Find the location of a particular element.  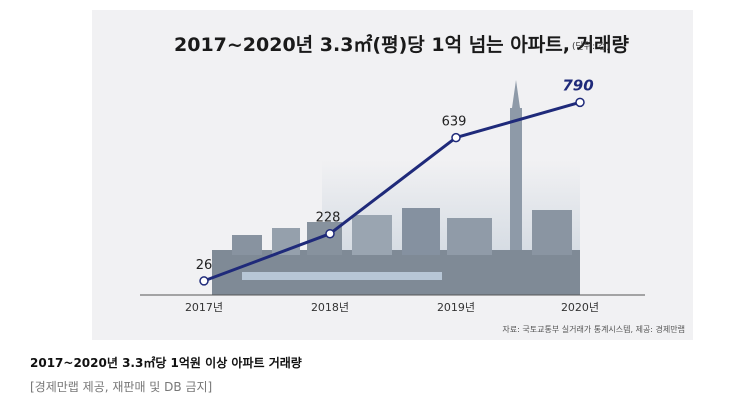

x-tick-label: 2018년 is located at coordinates (330, 307).